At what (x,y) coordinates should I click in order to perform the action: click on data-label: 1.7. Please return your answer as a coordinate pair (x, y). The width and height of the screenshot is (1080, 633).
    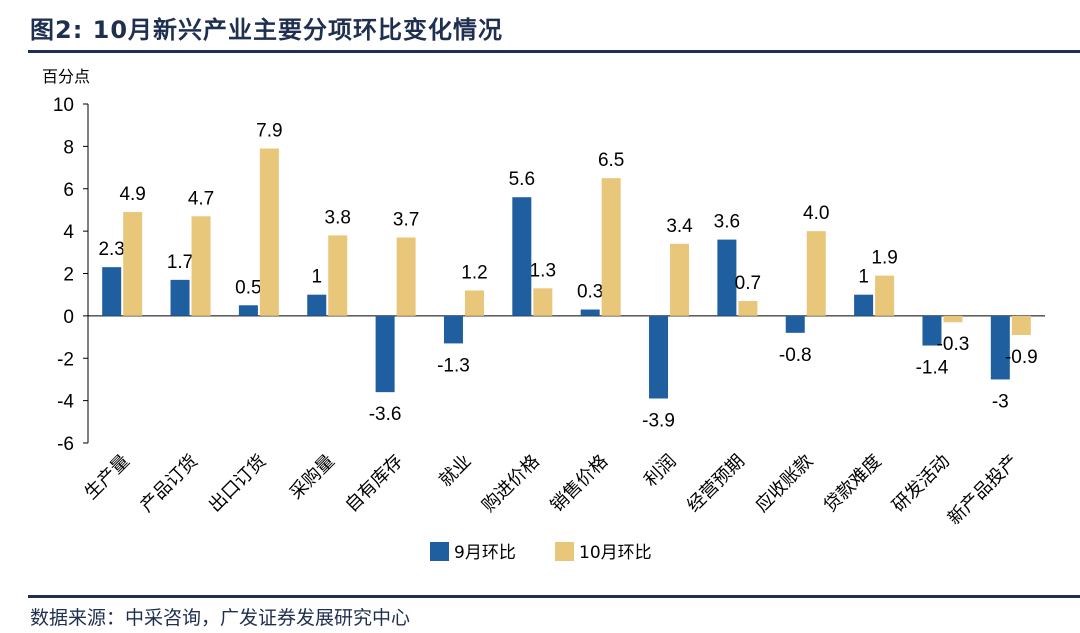
    Looking at the image, I should click on (180, 262).